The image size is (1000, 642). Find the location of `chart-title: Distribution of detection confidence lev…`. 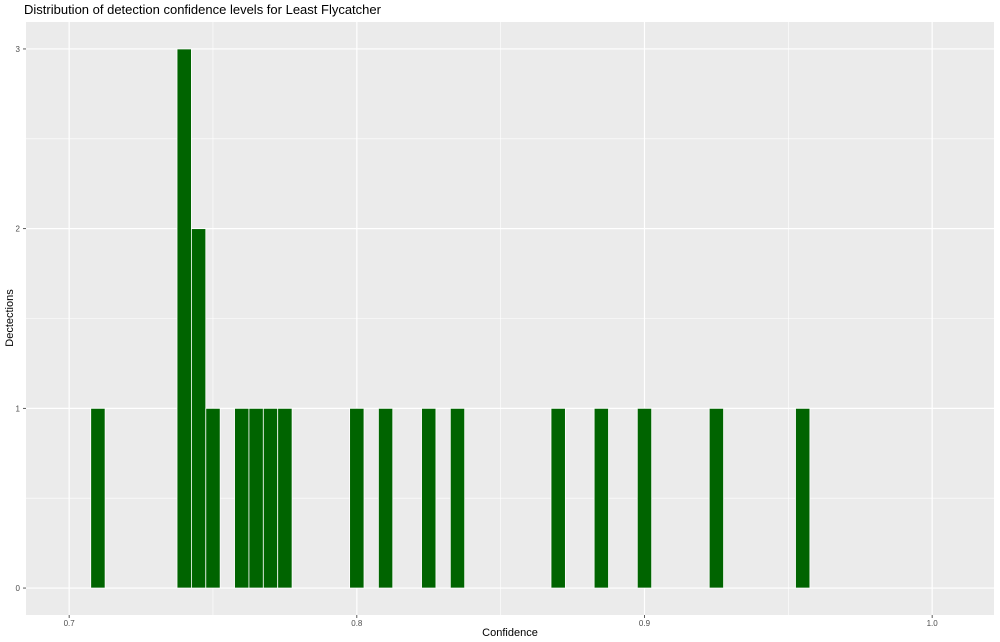

chart-title: Distribution of detection confidence lev… is located at coordinates (203, 9).